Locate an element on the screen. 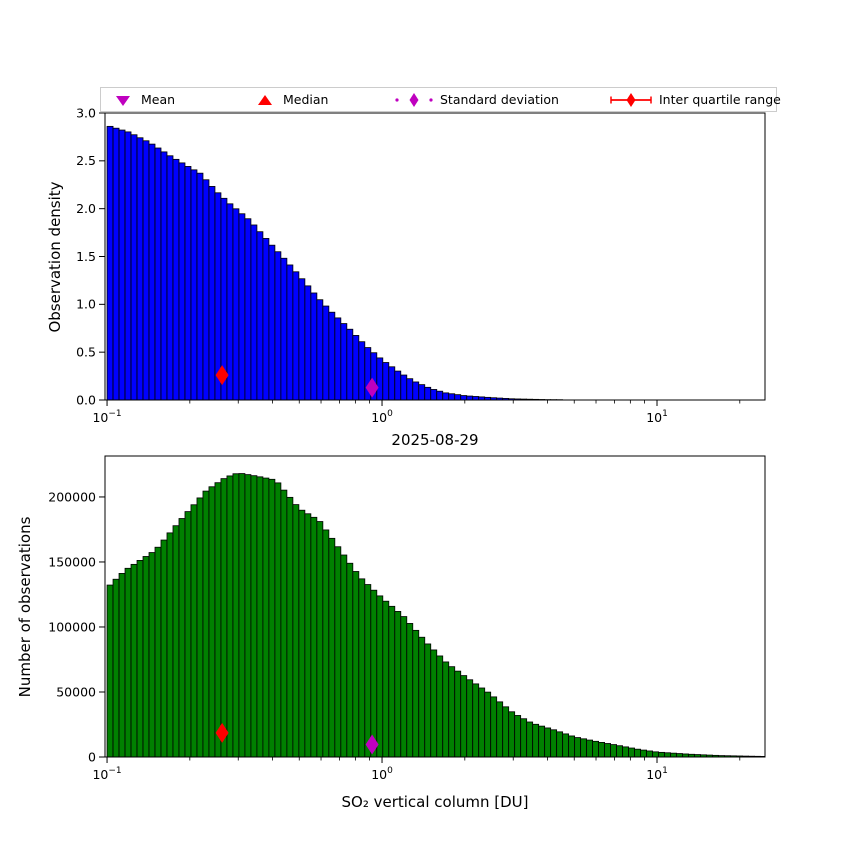 This screenshot has width=850, height=850. legend-label-mean: Mean is located at coordinates (158, 99).